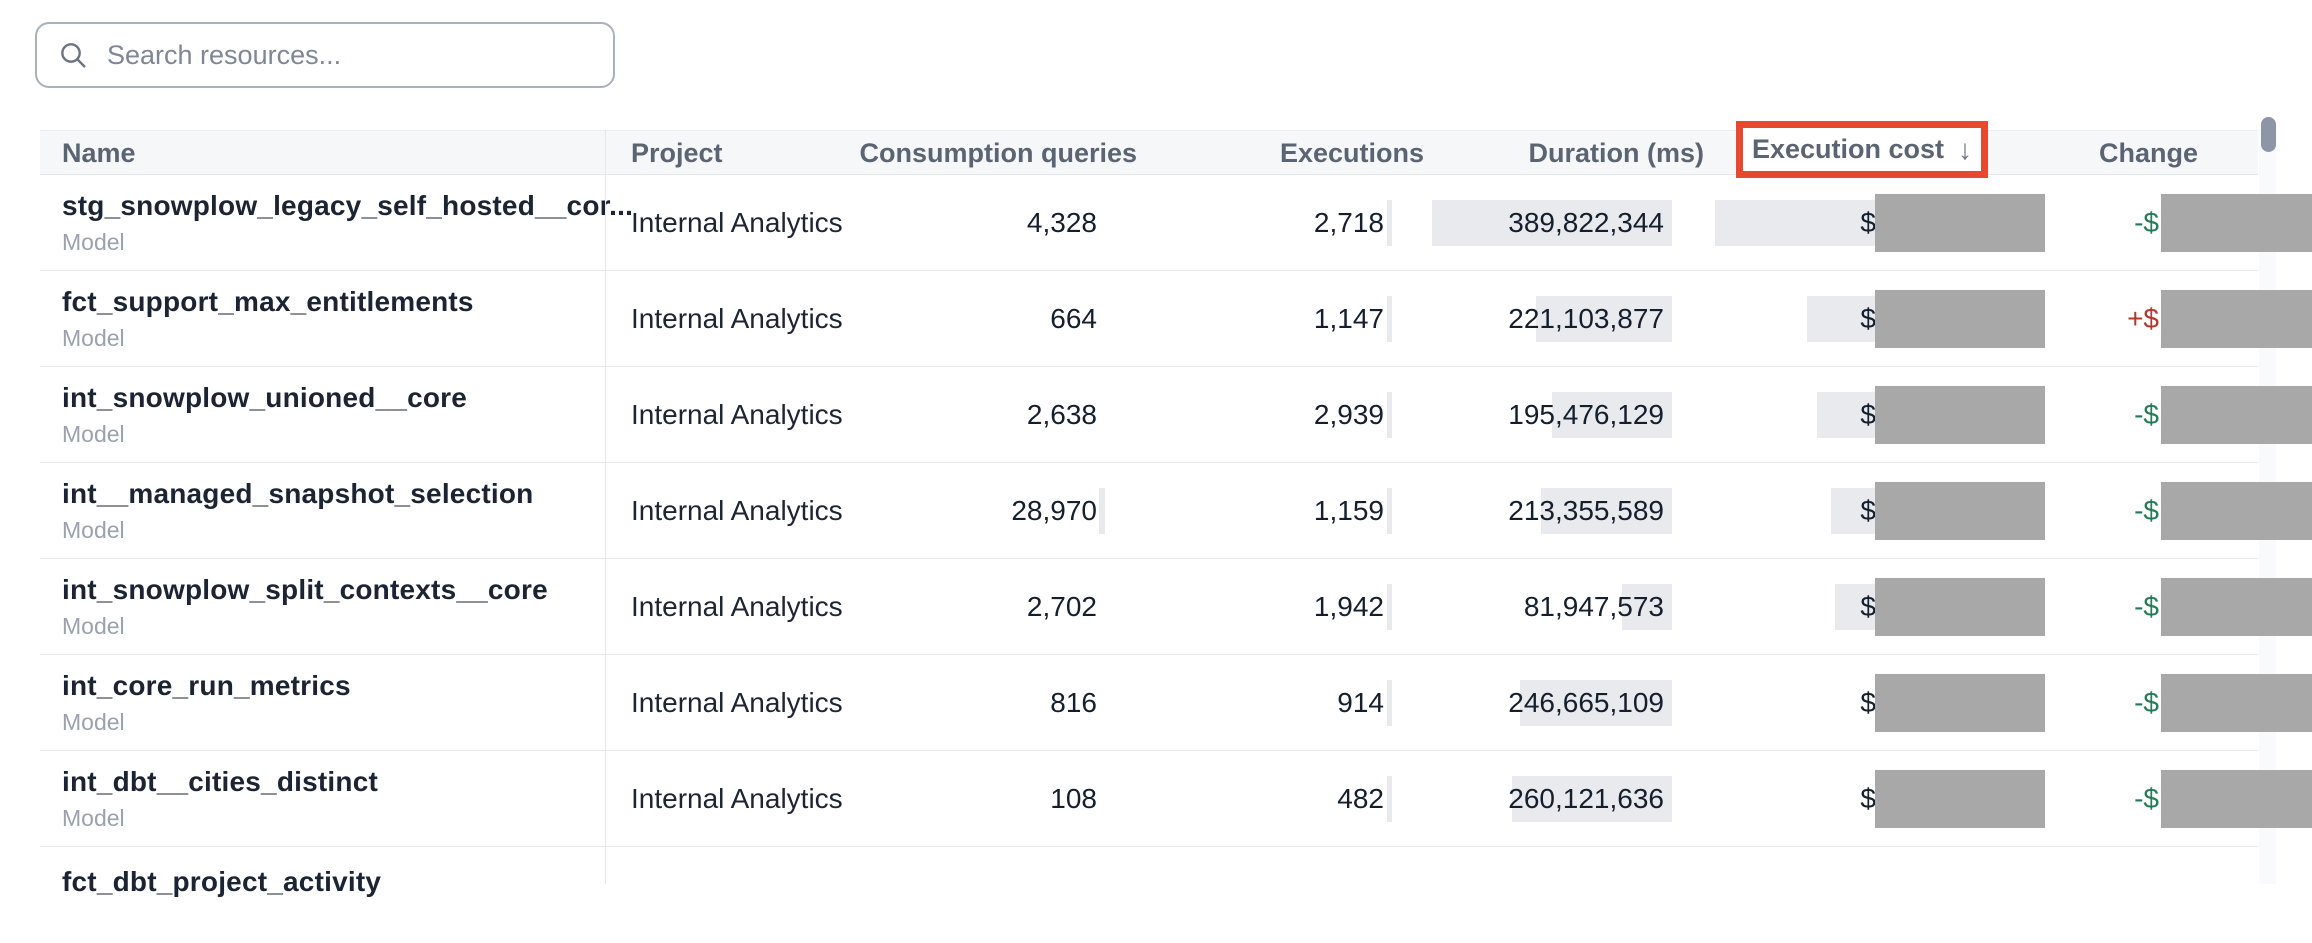 The width and height of the screenshot is (2312, 943). Describe the element at coordinates (1061, 414) in the screenshot. I see `consumption-queries-value: 2,638` at that location.